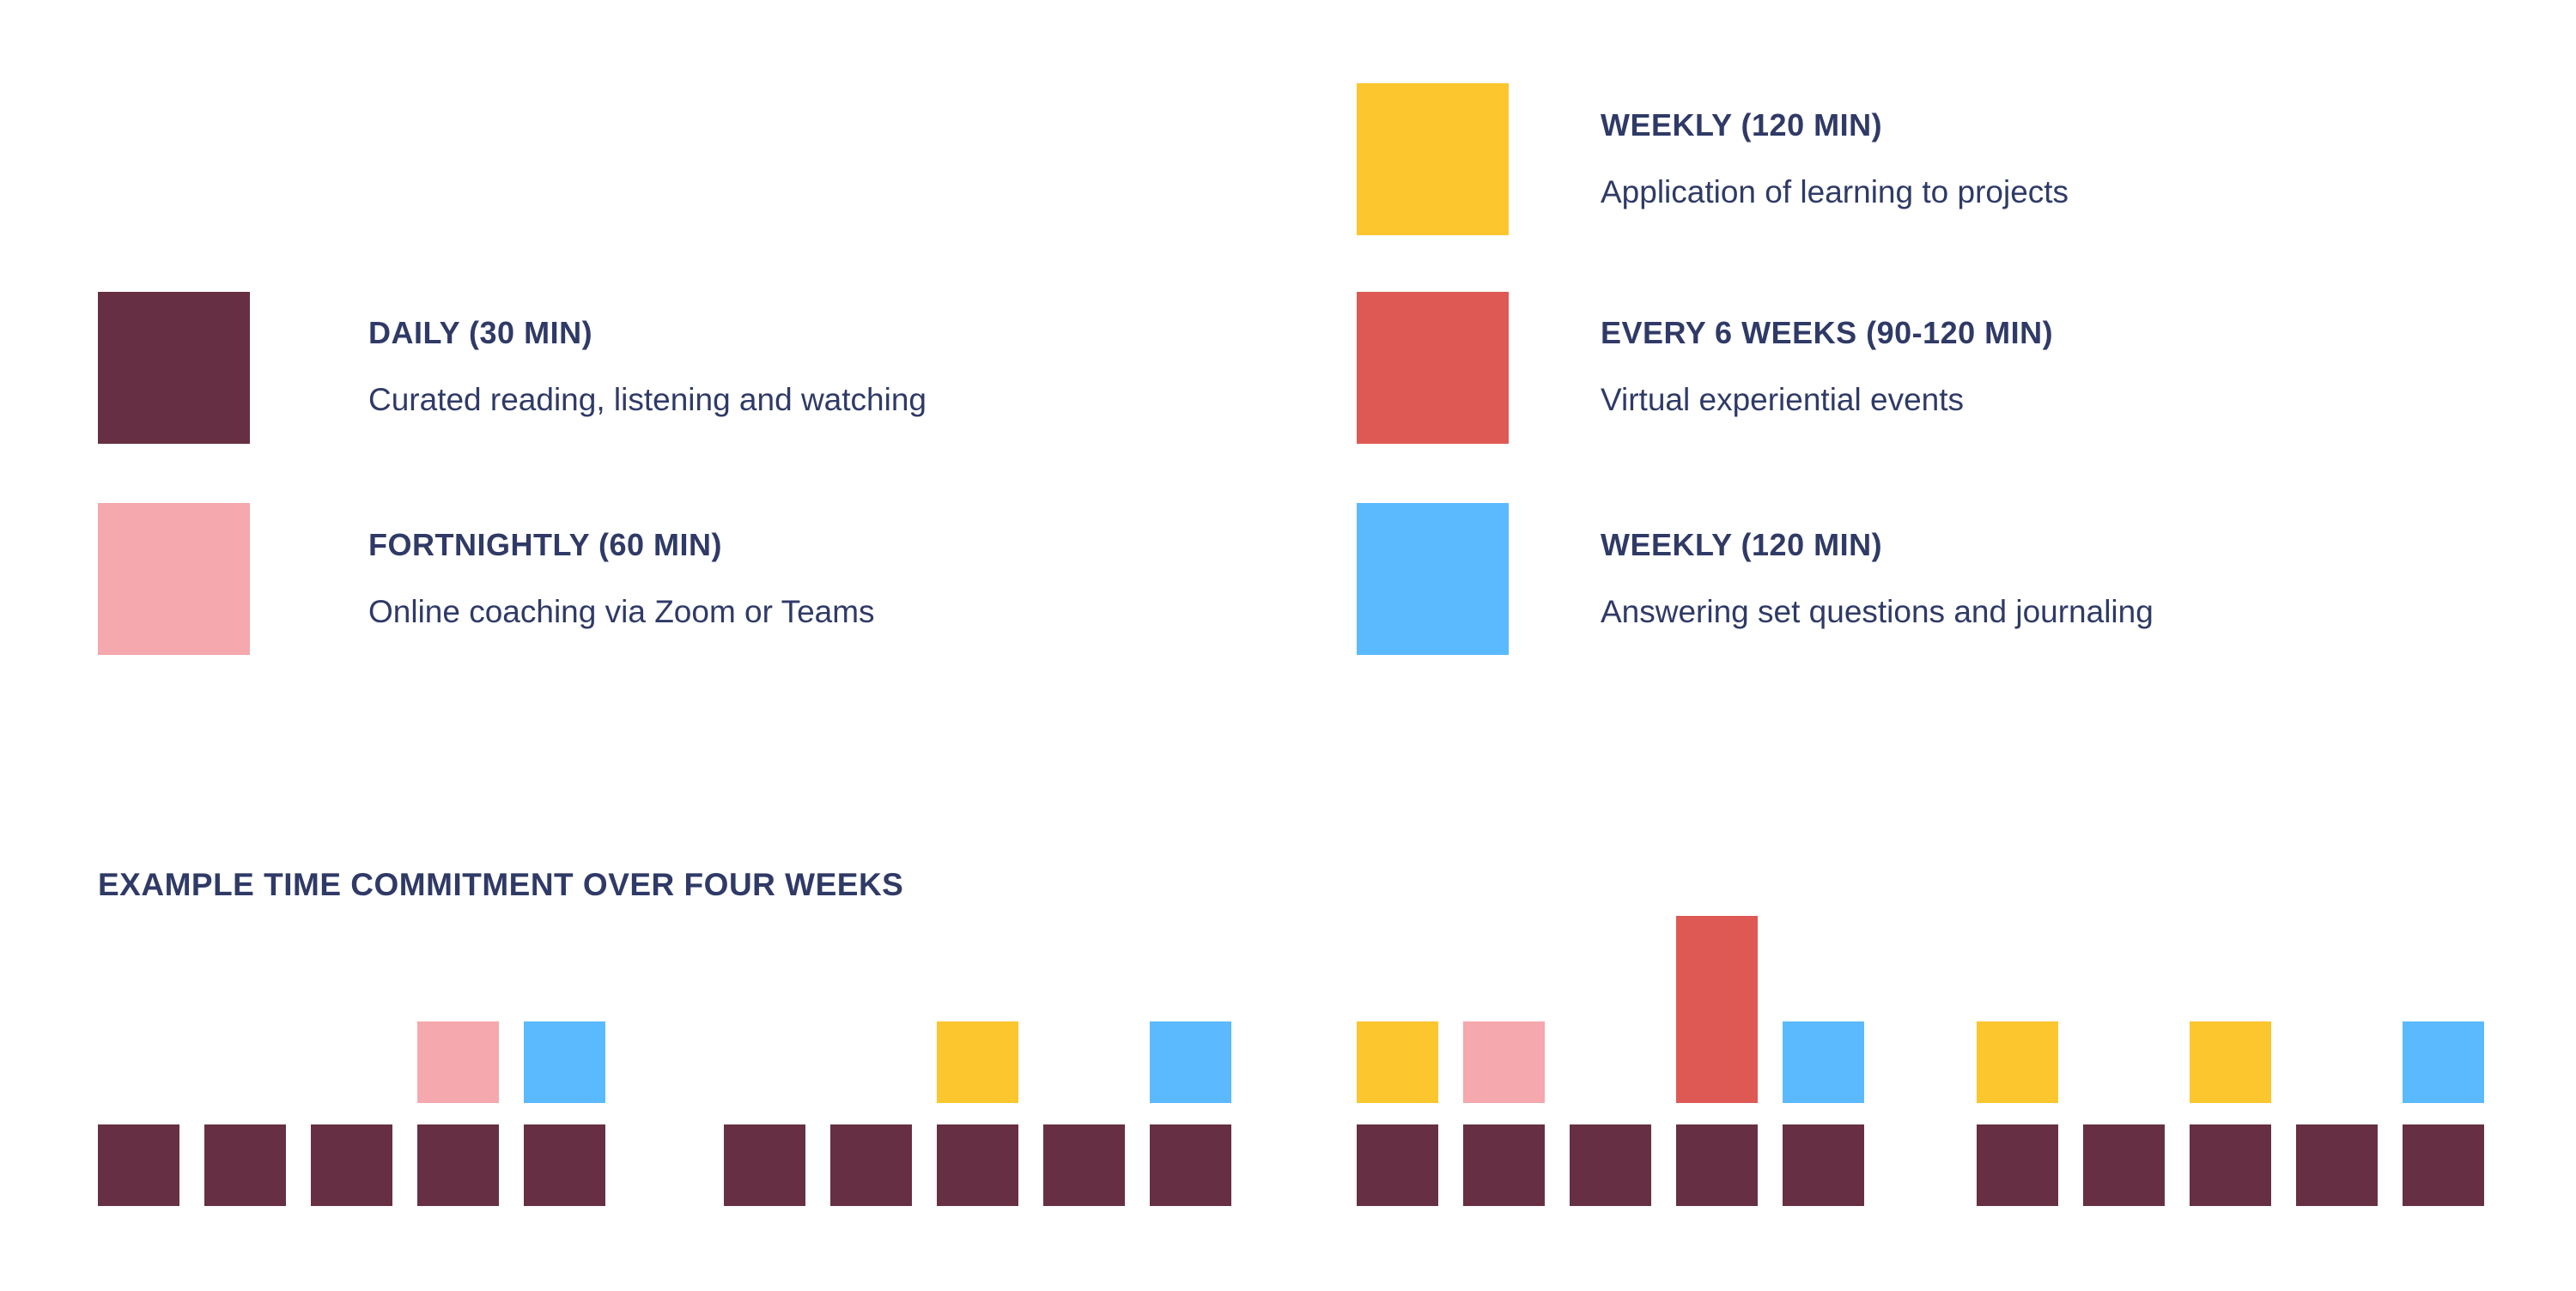 This screenshot has height=1291, width=2576. What do you see at coordinates (621, 611) in the screenshot?
I see `fortnightly-desc: Online coaching via Zoom or Teams` at bounding box center [621, 611].